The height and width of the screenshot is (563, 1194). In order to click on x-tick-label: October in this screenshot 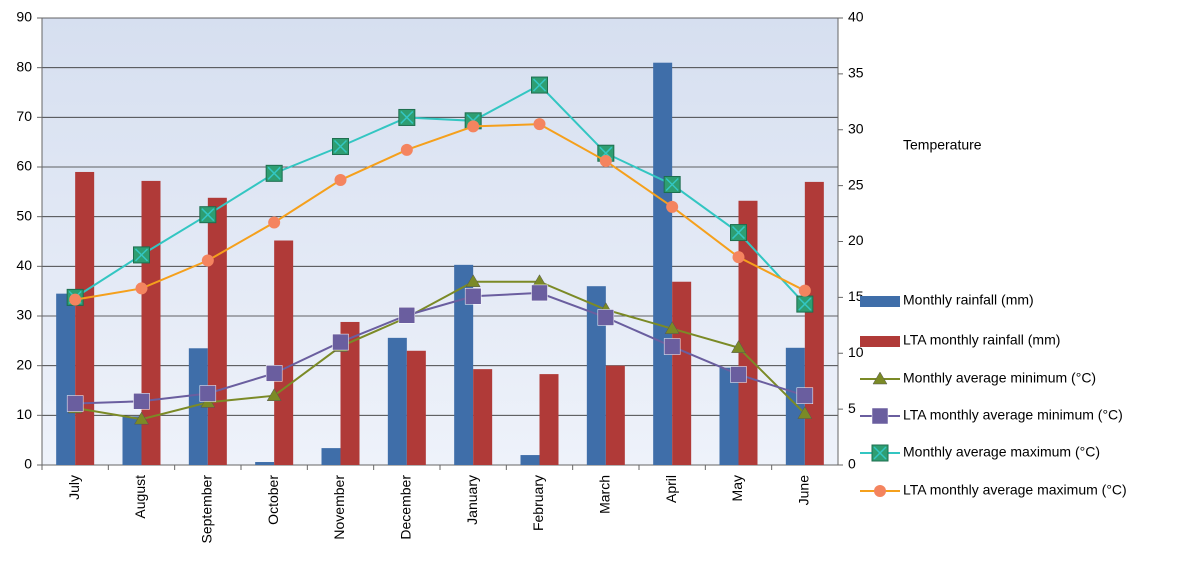, I will do `click(273, 500)`.